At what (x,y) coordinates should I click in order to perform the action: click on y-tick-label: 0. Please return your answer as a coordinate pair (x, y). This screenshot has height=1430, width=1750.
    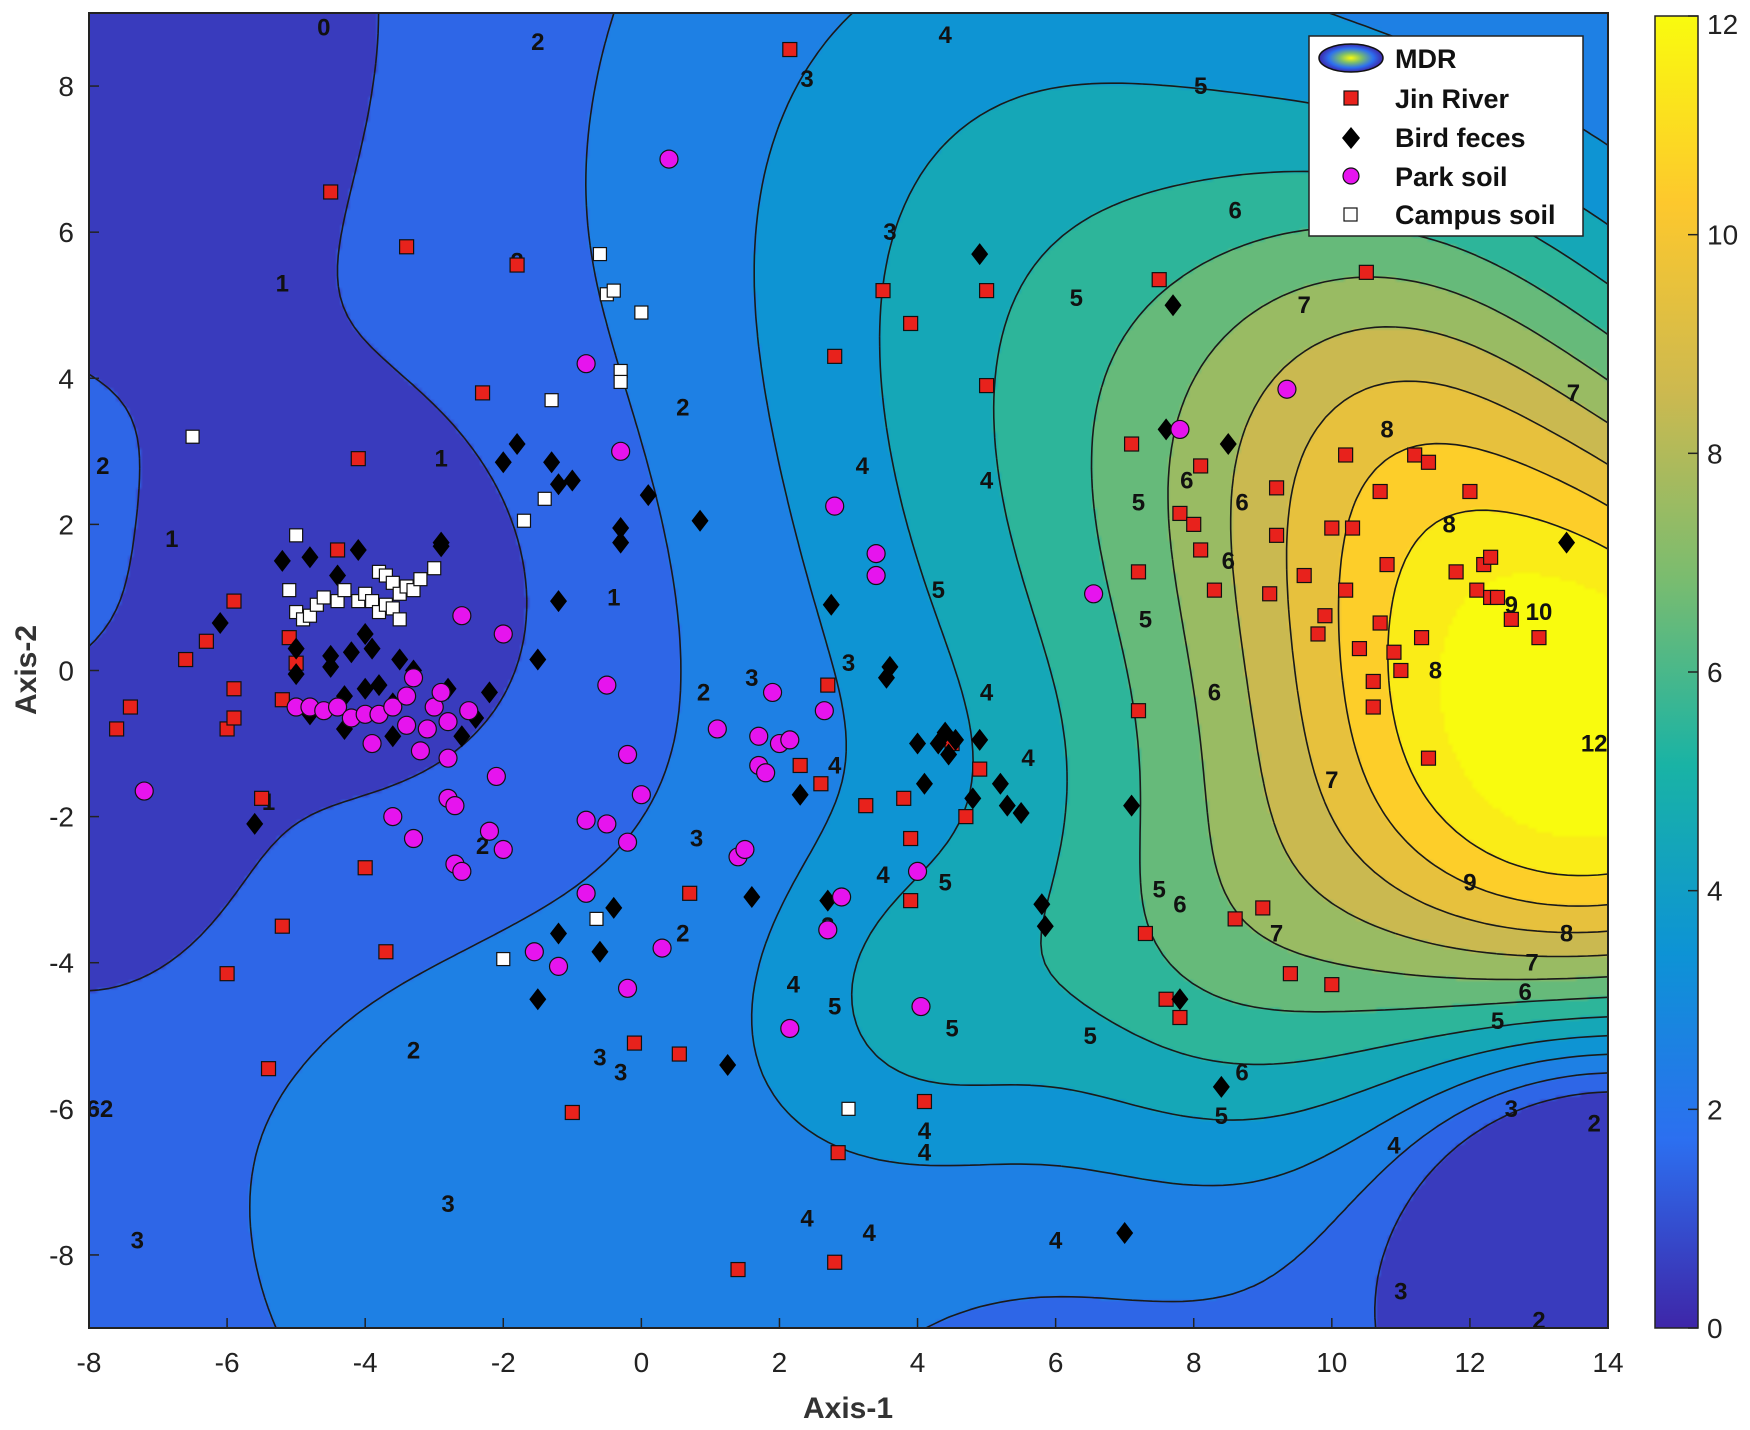
    Looking at the image, I should click on (66, 671).